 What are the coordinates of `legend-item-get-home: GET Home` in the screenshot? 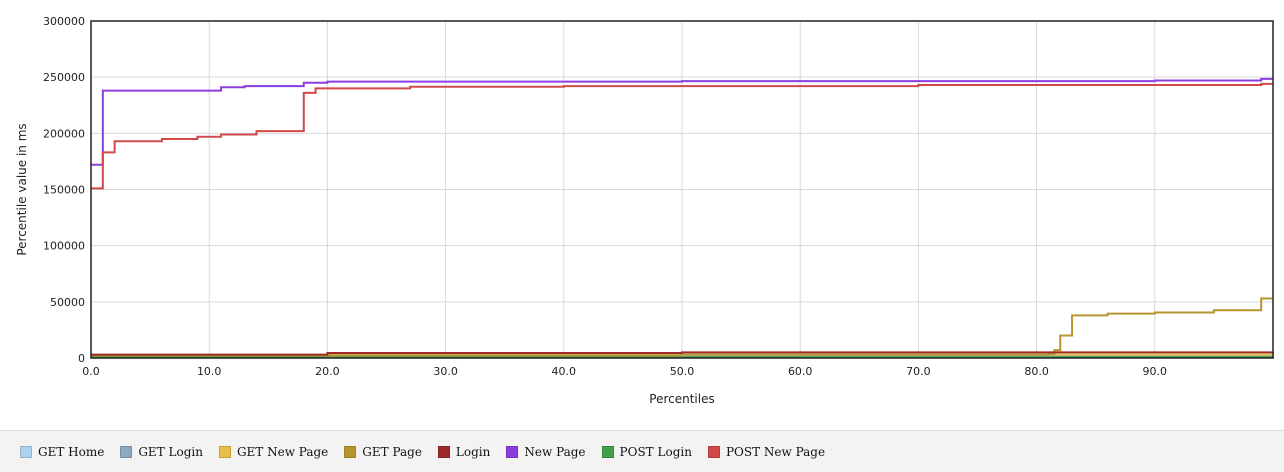 It's located at (62, 452).